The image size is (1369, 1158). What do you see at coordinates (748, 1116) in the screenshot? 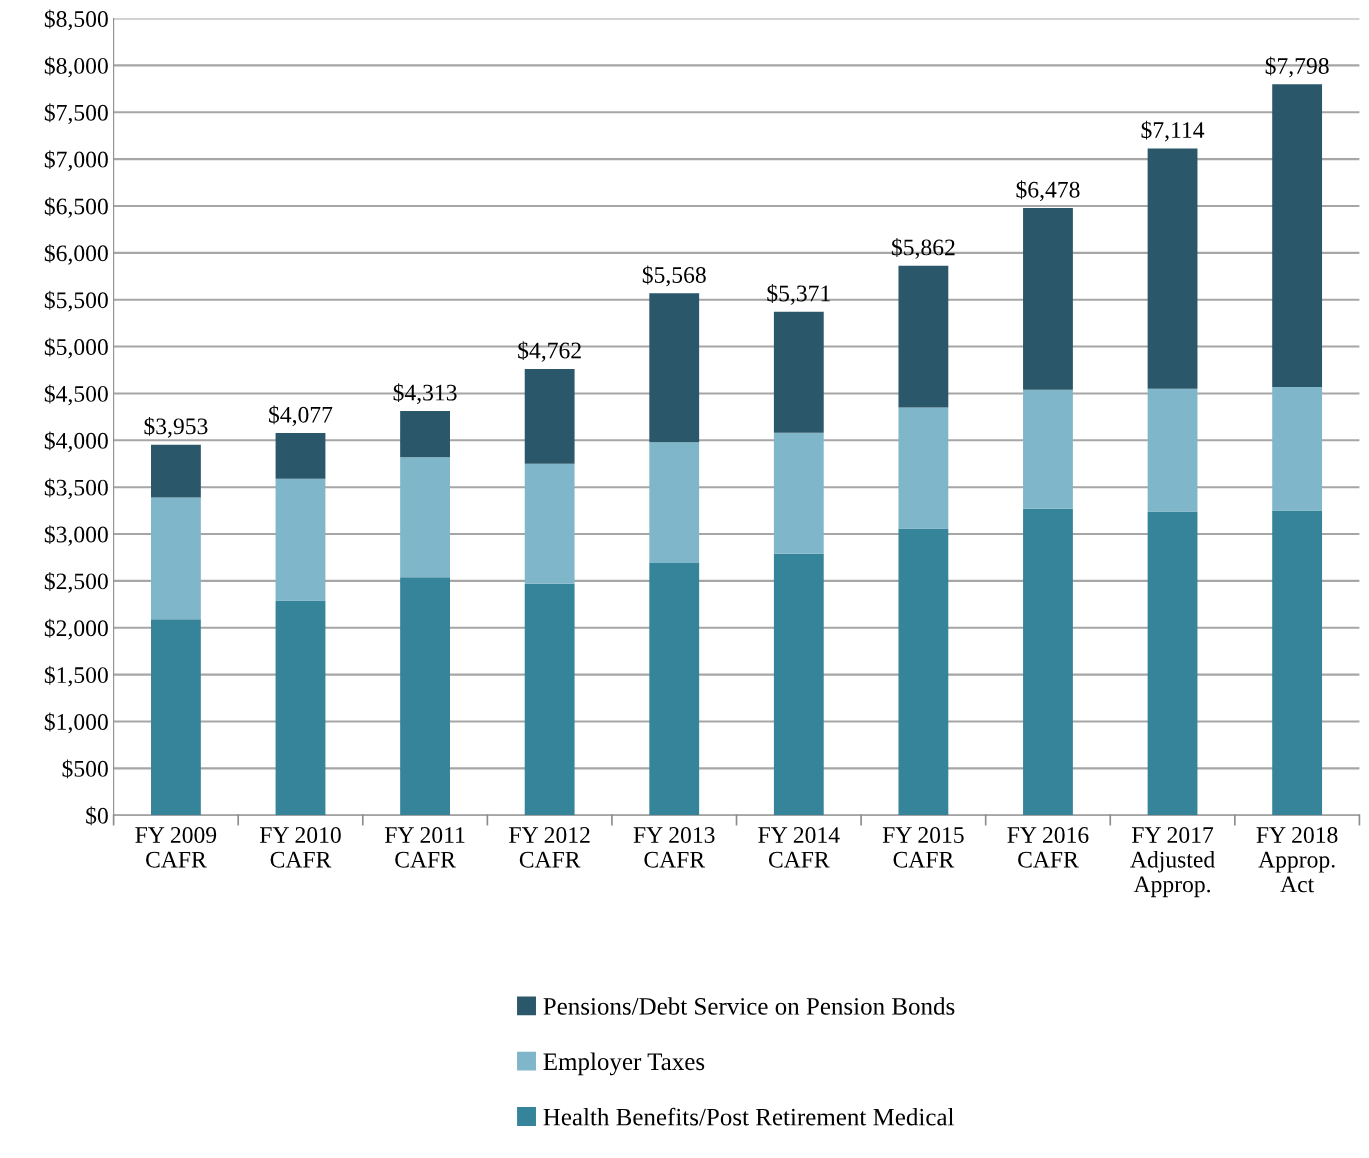
I see `legend-label: Health Benefits/Post Retirement Medical` at bounding box center [748, 1116].